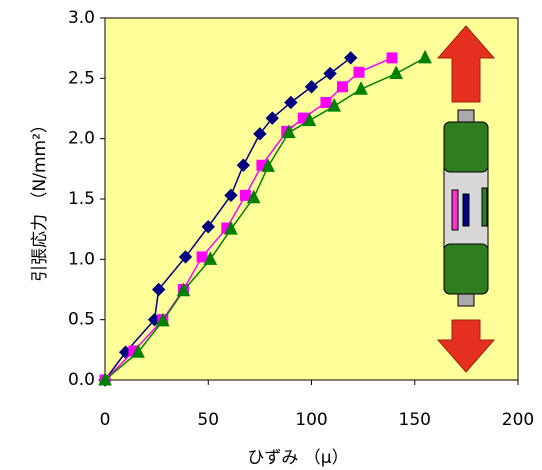 Image resolution: width=542 pixels, height=470 pixels. Describe the element at coordinates (81, 380) in the screenshot. I see `y-tick-label: 0.0` at that location.